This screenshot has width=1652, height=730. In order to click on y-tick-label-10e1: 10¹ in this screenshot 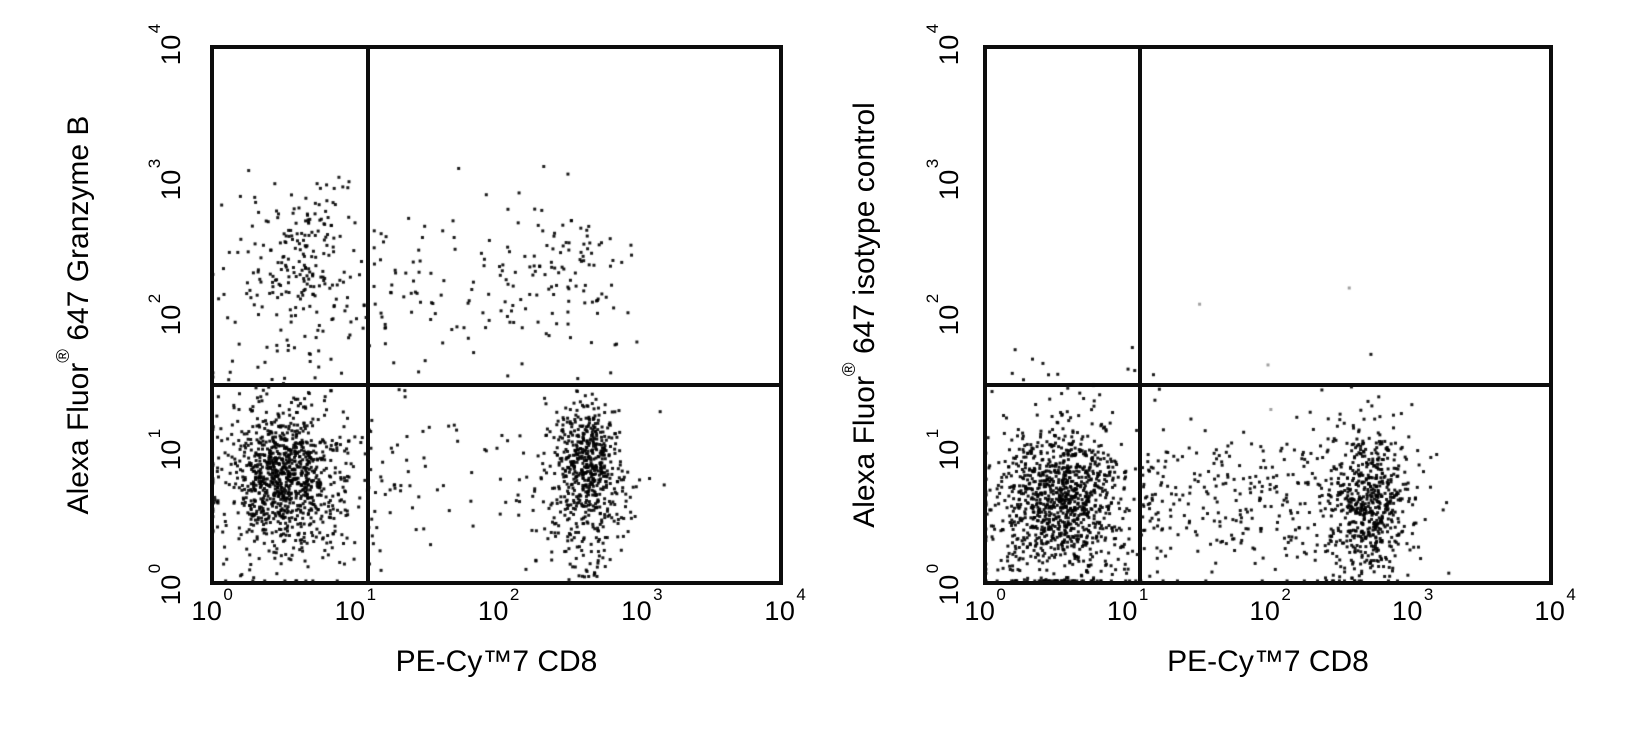, I will do `click(943, 449)`.